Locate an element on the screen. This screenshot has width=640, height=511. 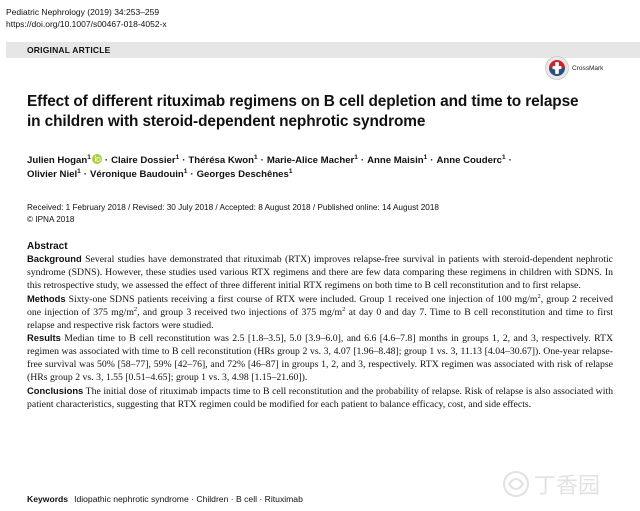
author: Anne Couderc is located at coordinates (469, 160).